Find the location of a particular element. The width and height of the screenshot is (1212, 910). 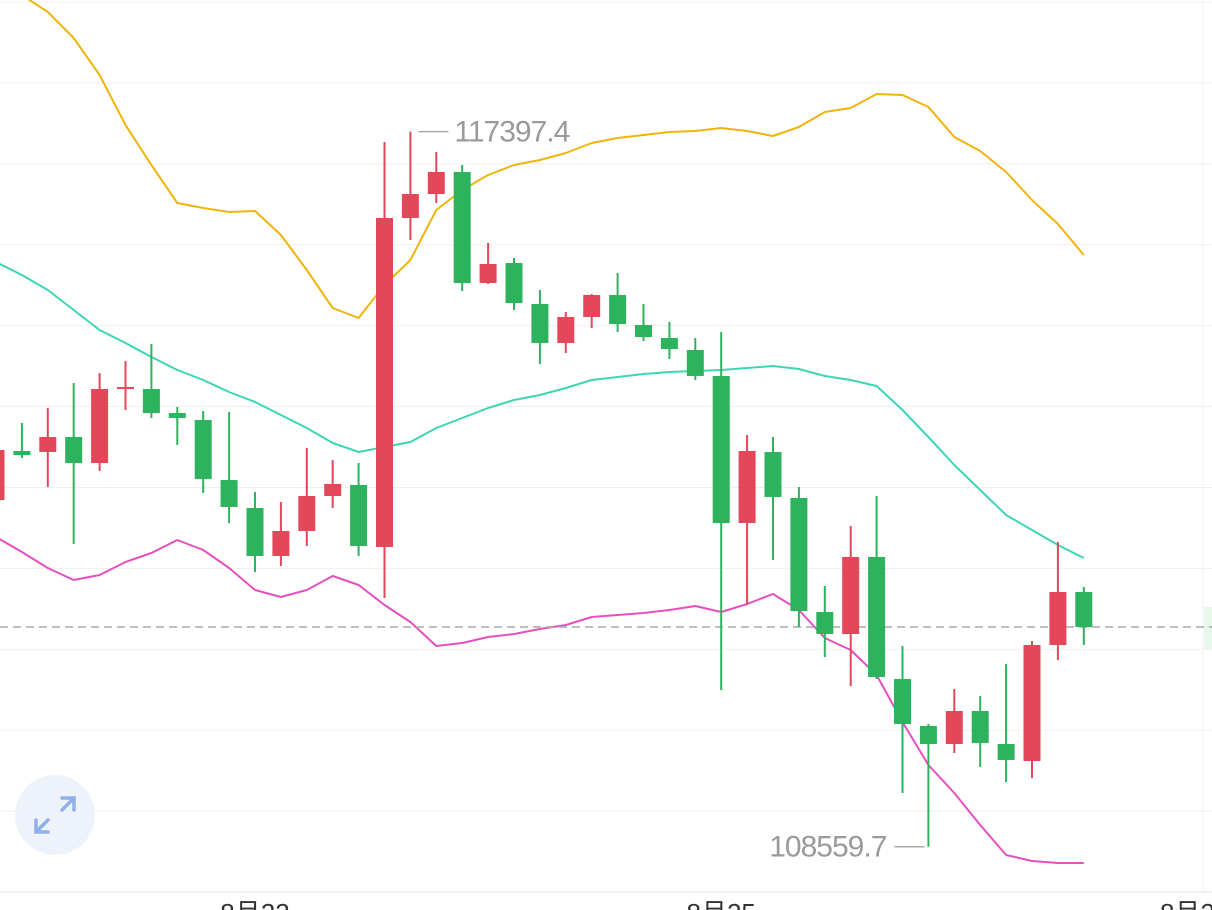

x-tick-label: 8月25 is located at coordinates (721, 904).